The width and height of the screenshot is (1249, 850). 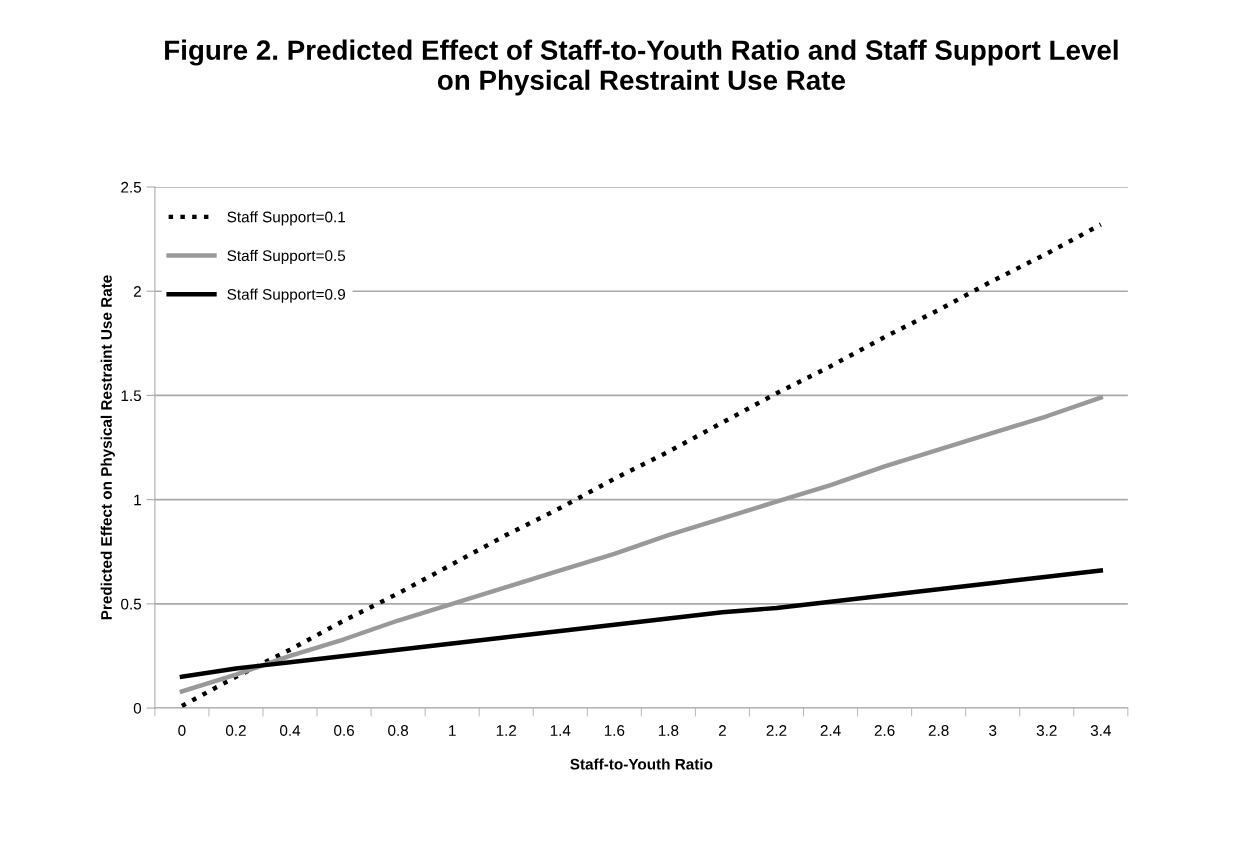 I want to click on x-tick-label: 3.4, so click(x=1100, y=730).